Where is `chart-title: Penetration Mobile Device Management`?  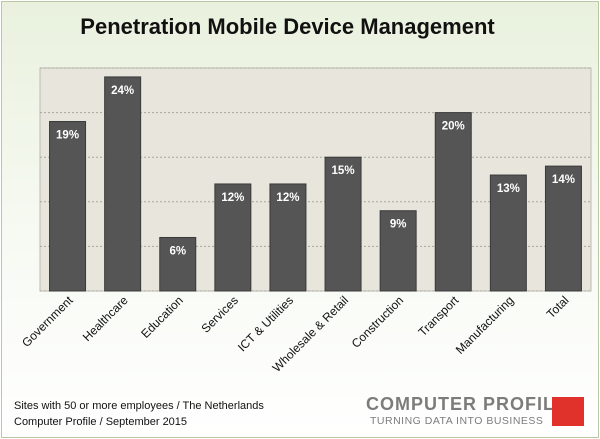 chart-title: Penetration Mobile Device Management is located at coordinates (287, 26).